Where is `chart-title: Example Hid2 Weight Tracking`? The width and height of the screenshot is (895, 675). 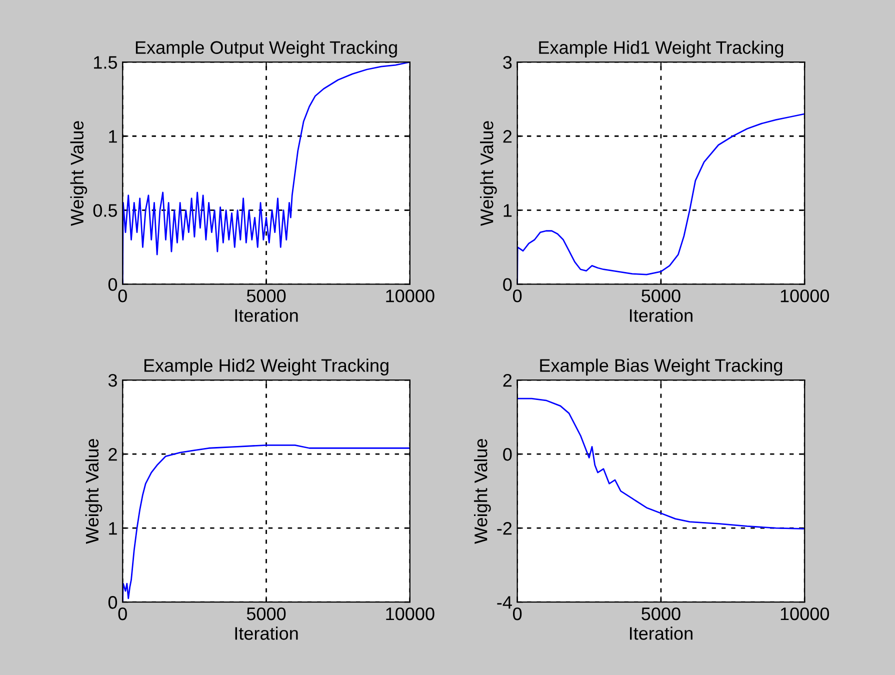
chart-title: Example Hid2 Weight Tracking is located at coordinates (266, 367).